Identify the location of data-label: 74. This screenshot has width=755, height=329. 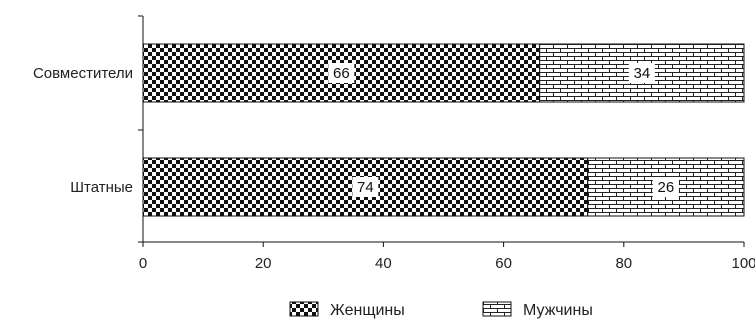
(365, 187).